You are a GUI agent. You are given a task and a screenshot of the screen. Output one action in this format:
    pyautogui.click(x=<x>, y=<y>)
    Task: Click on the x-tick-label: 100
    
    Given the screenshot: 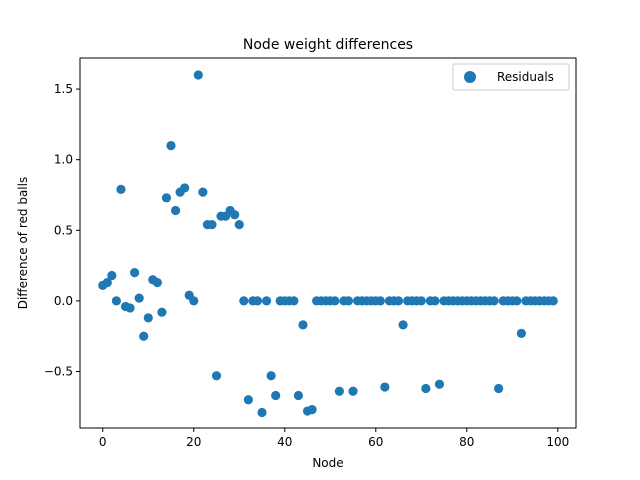 What is the action you would take?
    pyautogui.click(x=557, y=442)
    